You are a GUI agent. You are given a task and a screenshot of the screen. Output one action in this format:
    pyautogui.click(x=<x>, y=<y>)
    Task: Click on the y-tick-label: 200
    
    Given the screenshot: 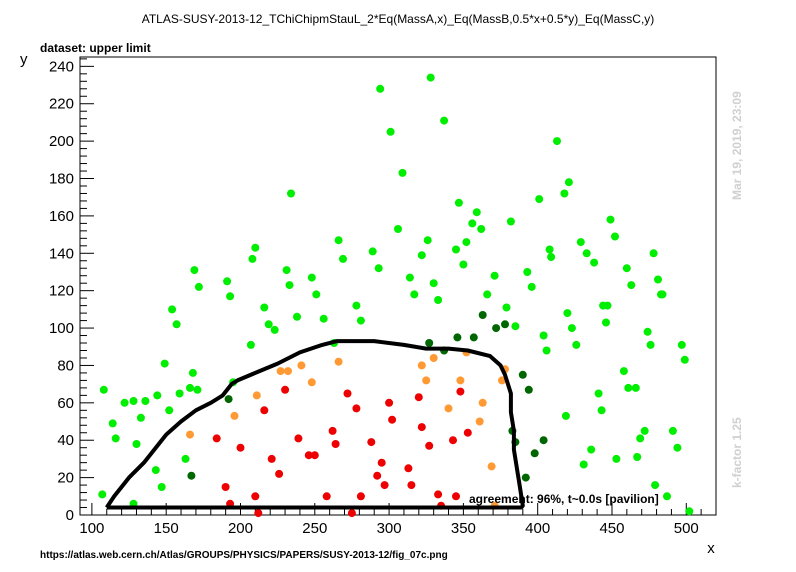 What is the action you would take?
    pyautogui.click(x=61, y=141)
    